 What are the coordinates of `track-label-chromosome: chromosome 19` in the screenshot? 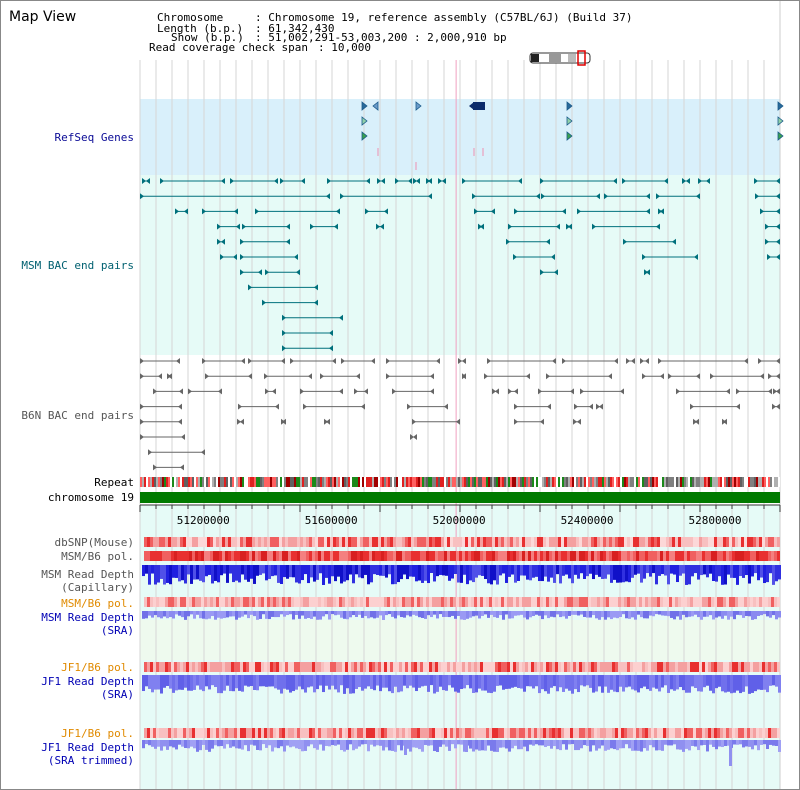 It's located at (90, 497).